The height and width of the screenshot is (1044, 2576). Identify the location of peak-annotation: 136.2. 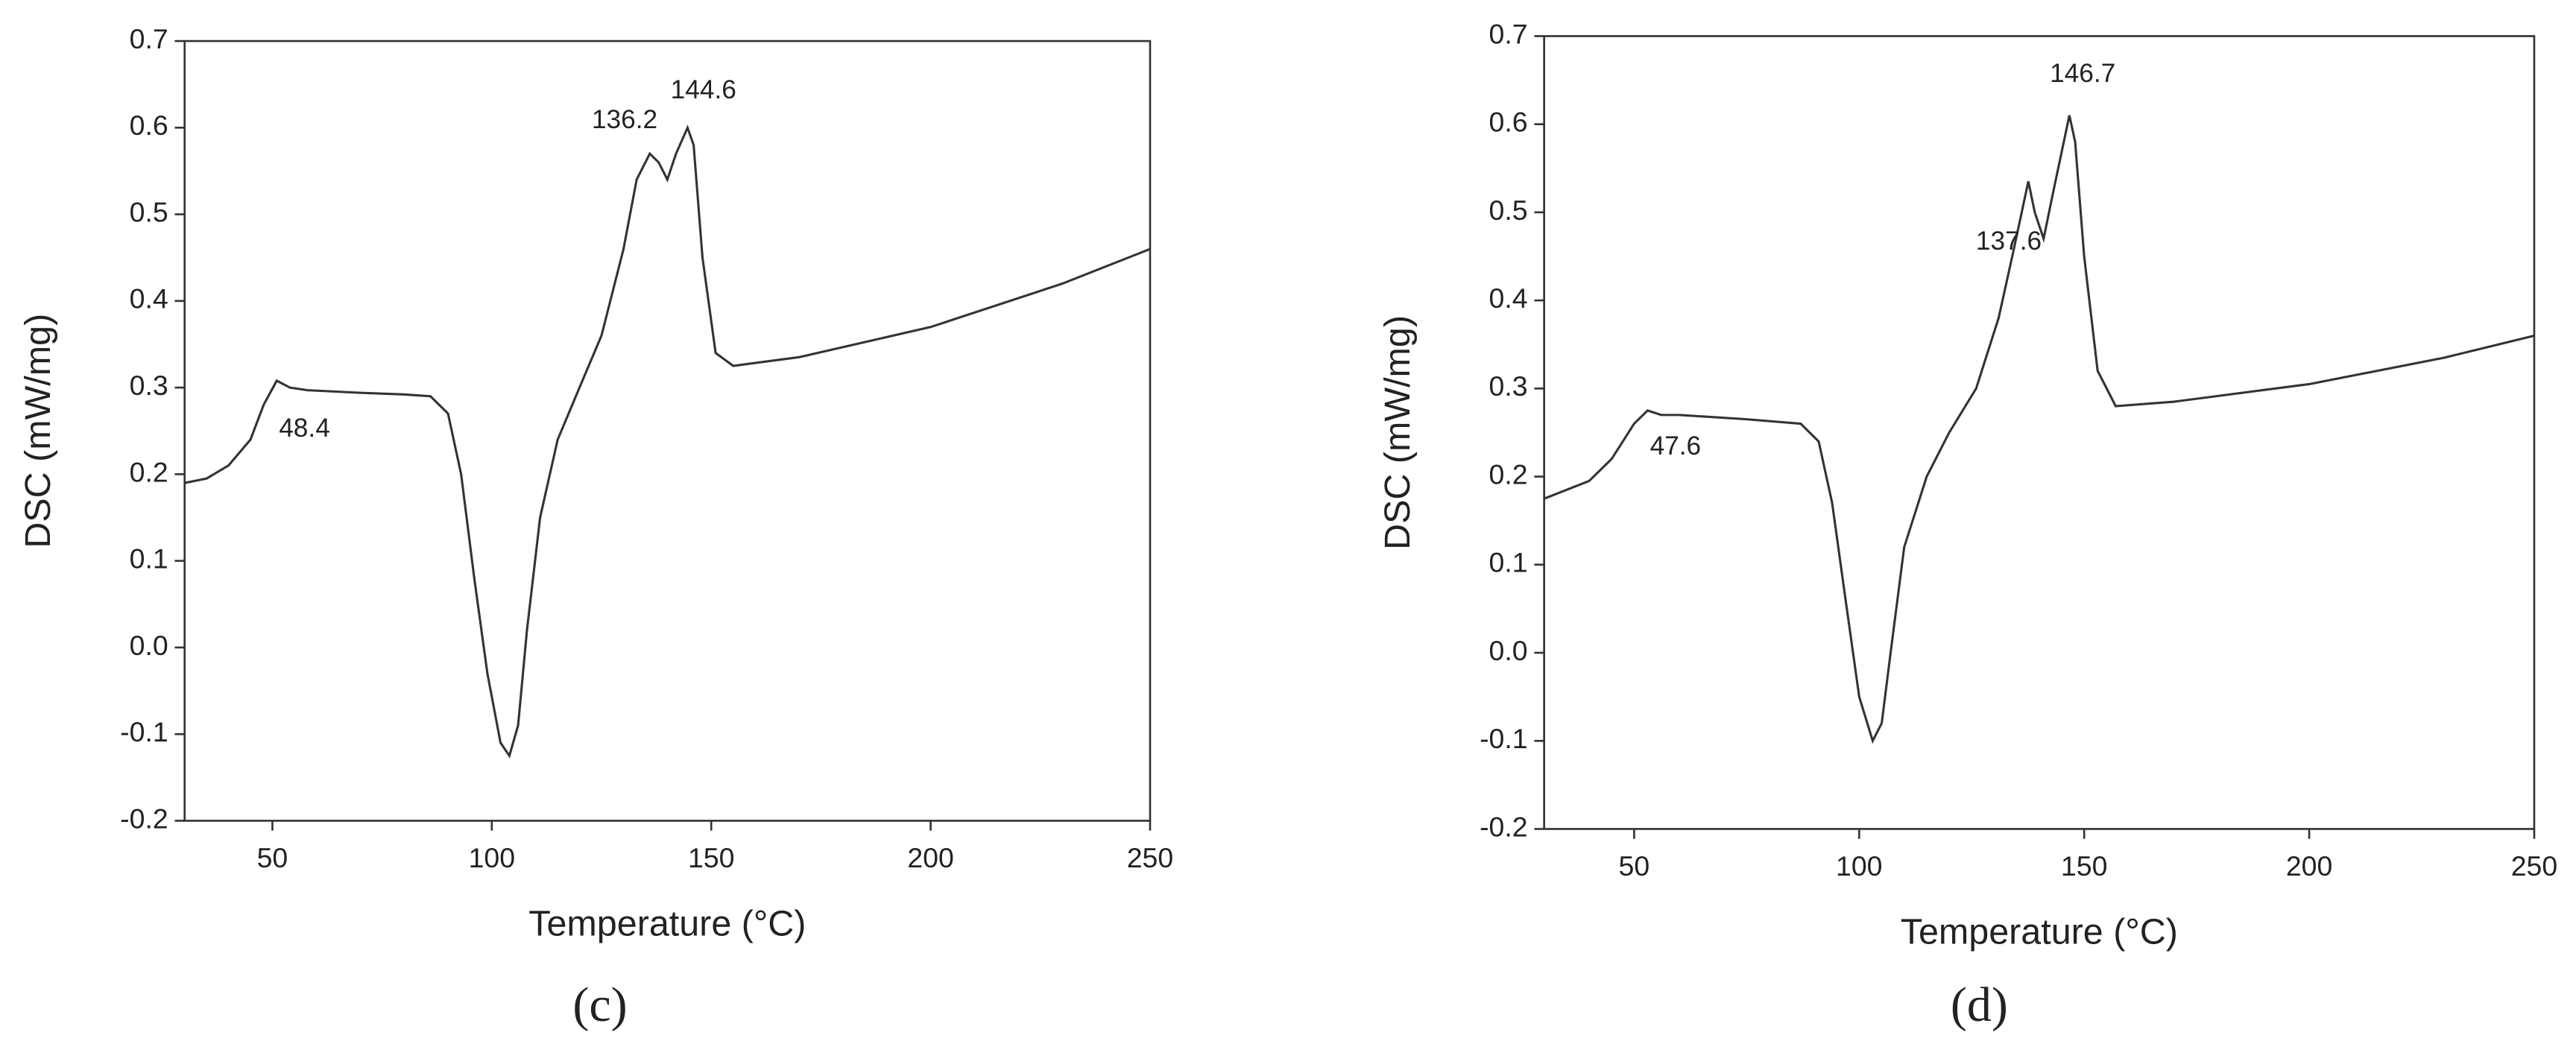
(624, 119).